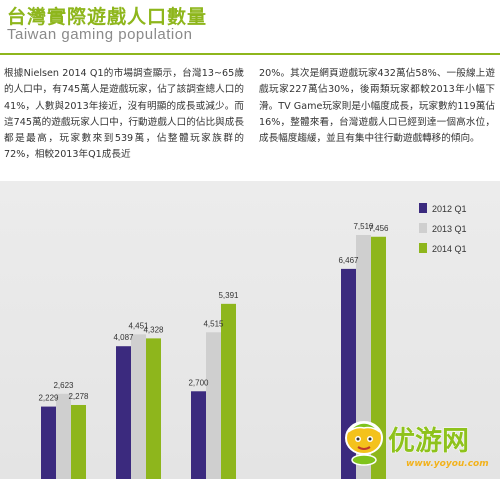 The image size is (500, 479). Describe the element at coordinates (48, 398) in the screenshot. I see `data-label: 2,229` at that location.